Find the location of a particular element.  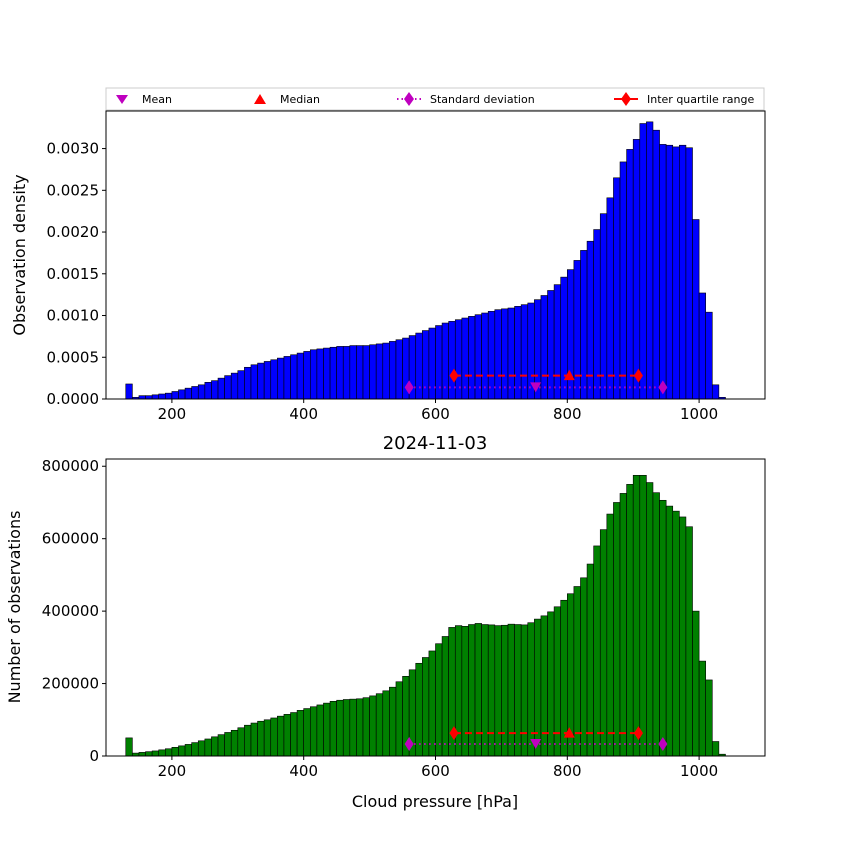

count-yticks: 0 200000 400000 600000 800000 is located at coordinates (74, 611).